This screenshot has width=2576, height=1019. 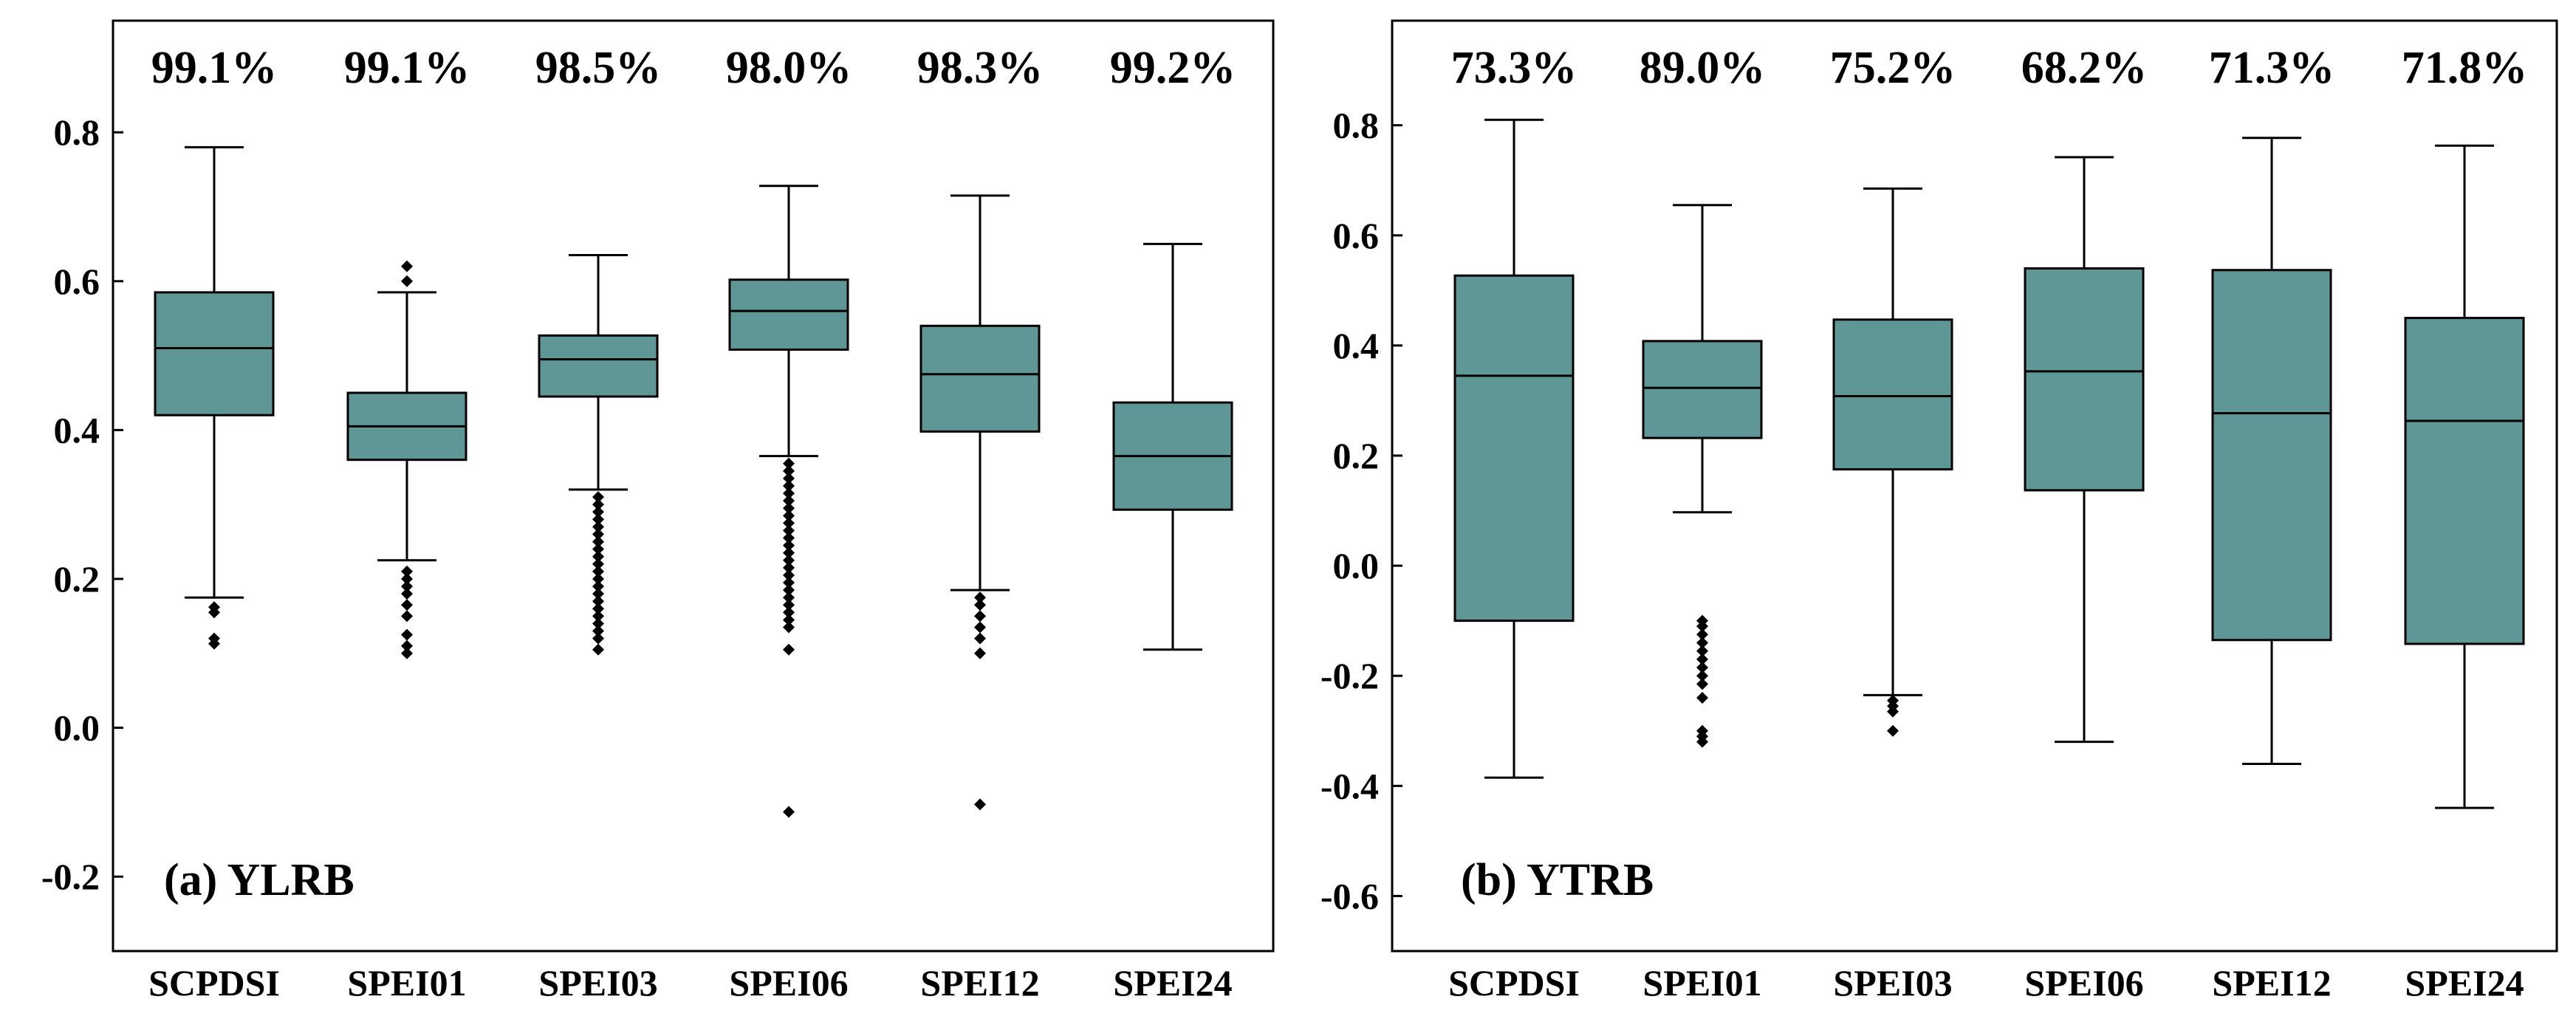 I want to click on y-tick-label: -0.4, so click(x=1349, y=785).